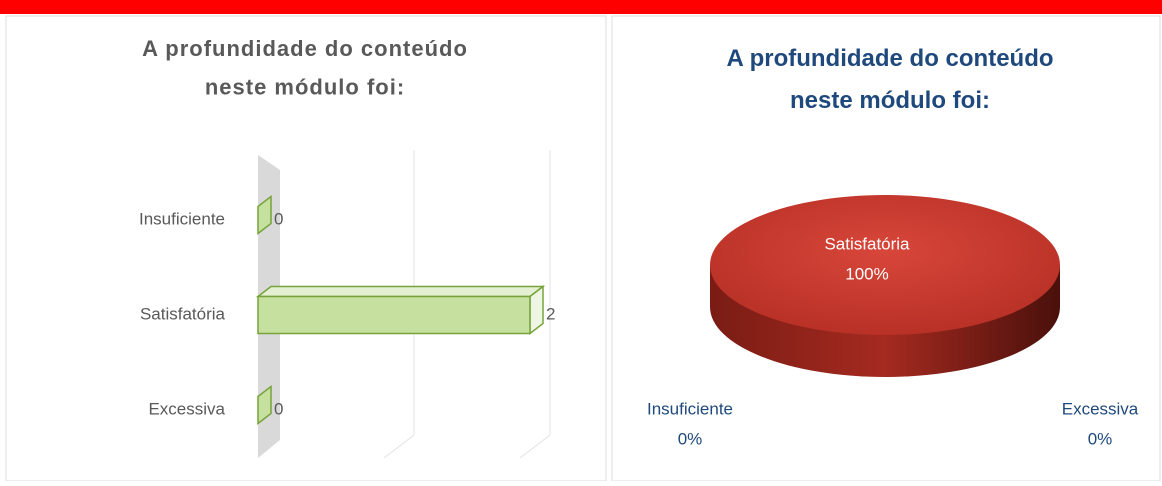 The image size is (1162, 486). Describe the element at coordinates (581, 7) in the screenshot. I see `top-bar` at that location.